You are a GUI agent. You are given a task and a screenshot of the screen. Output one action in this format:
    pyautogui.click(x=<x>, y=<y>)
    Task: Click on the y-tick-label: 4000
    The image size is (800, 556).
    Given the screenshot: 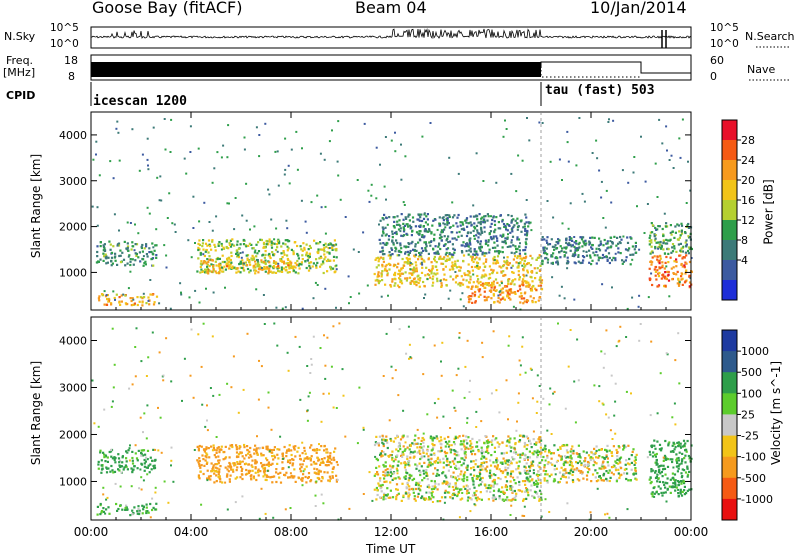 What is the action you would take?
    pyautogui.click(x=73, y=135)
    